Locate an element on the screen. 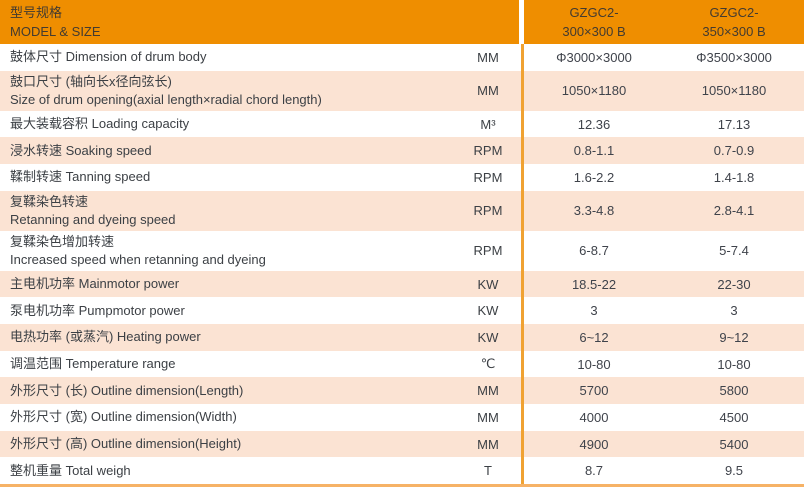 The width and height of the screenshot is (804, 487). row-label: 外形尺寸 (高) Outline dimension(Height) is located at coordinates (227, 444).